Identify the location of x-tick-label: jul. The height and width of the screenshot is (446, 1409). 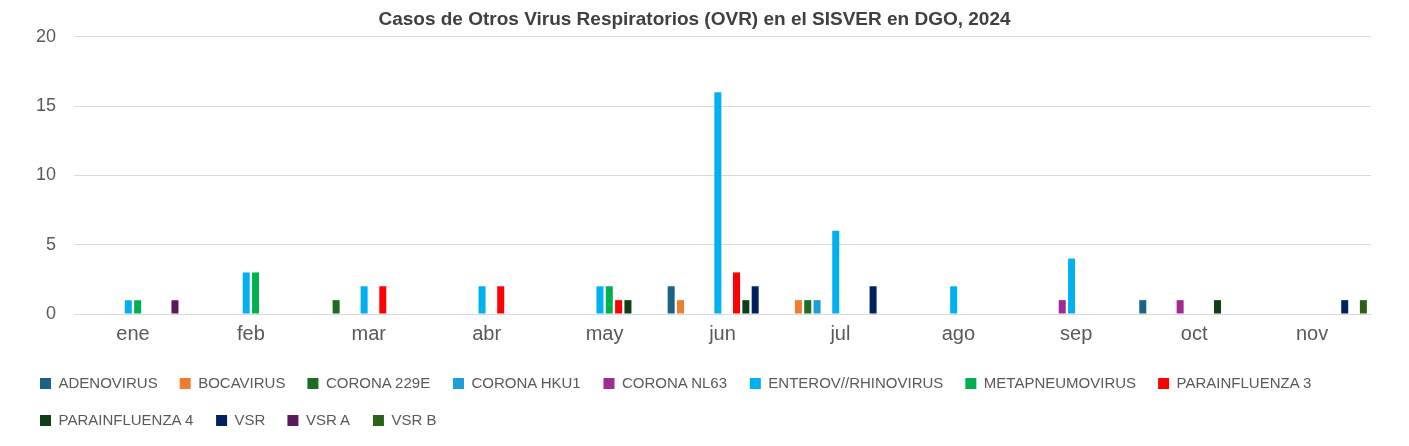
(840, 332).